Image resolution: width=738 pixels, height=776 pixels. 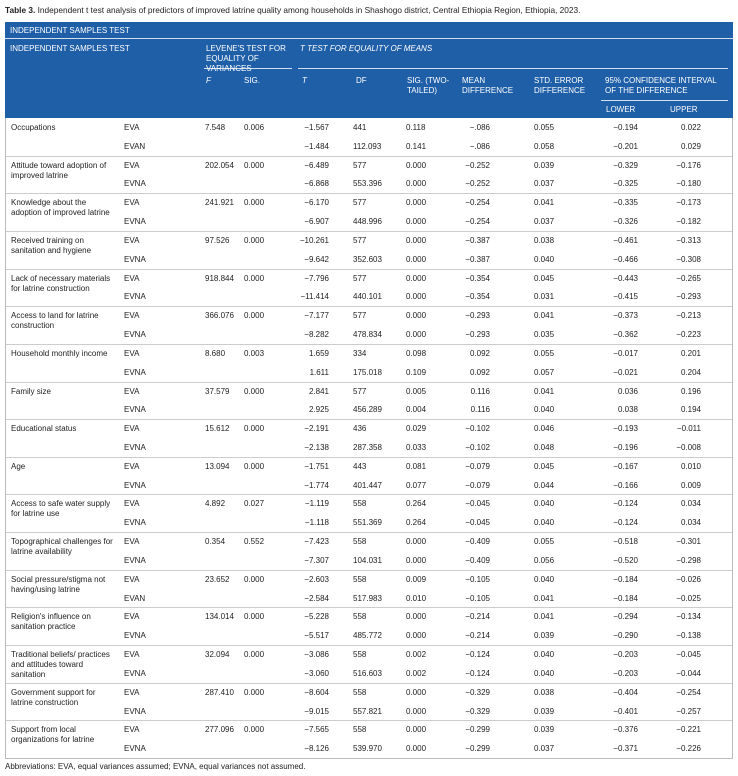 What do you see at coordinates (688, 692) in the screenshot?
I see `upper-value: −0.254` at bounding box center [688, 692].